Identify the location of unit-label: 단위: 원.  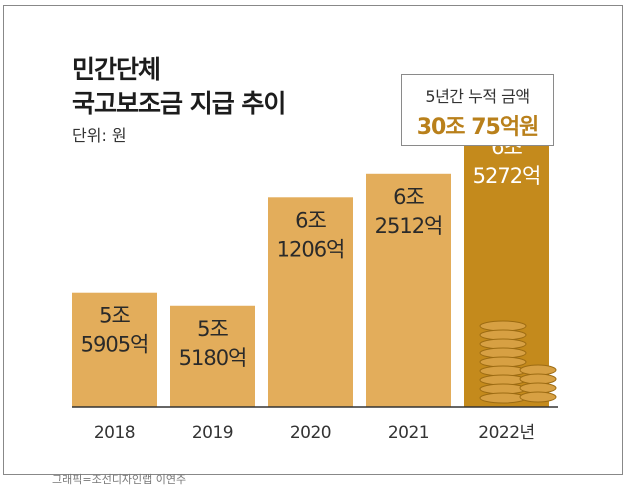
(99, 135).